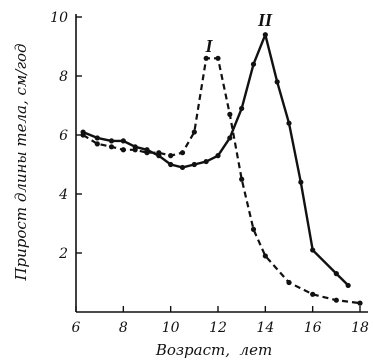 The image size is (373, 363). Describe the element at coordinates (63, 254) in the screenshot. I see `y-tick-label-2: 2` at that location.